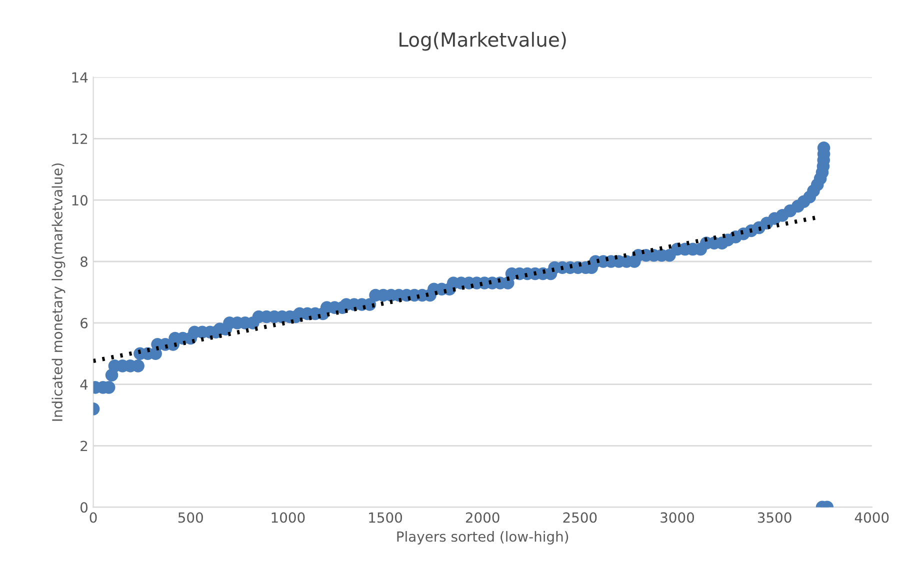  Describe the element at coordinates (580, 517) in the screenshot. I see `x-tick-label: 2500` at that location.